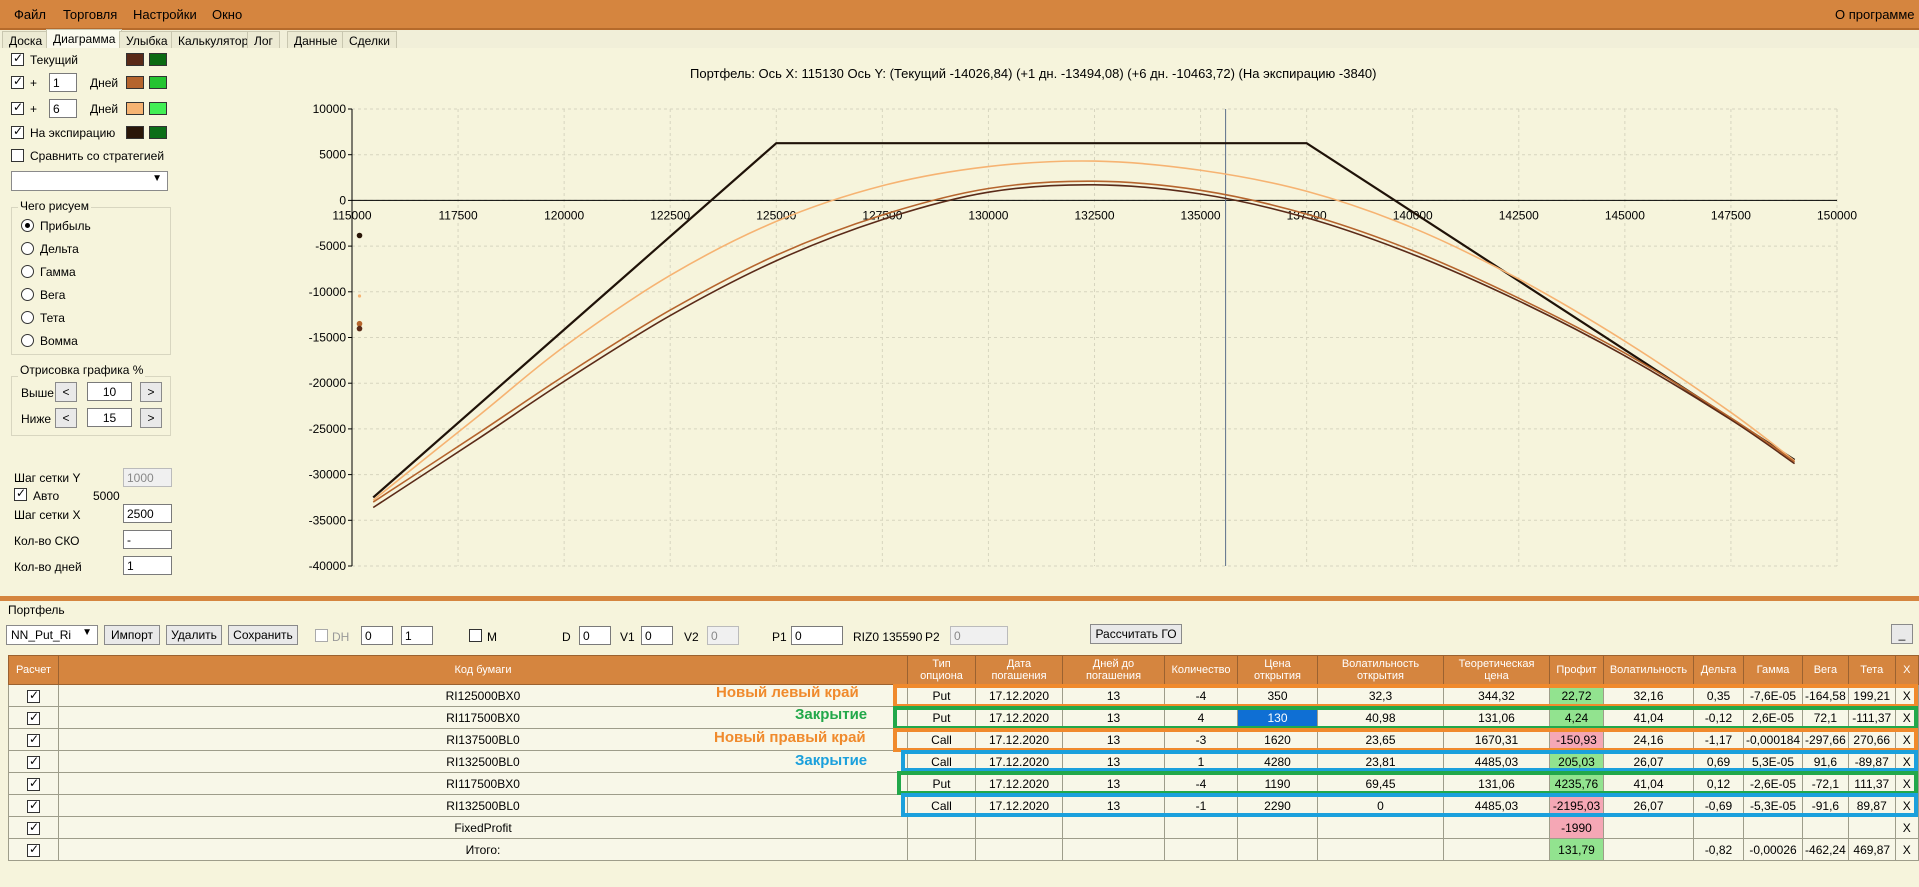  I want to click on p2-input: 0, so click(979, 635).